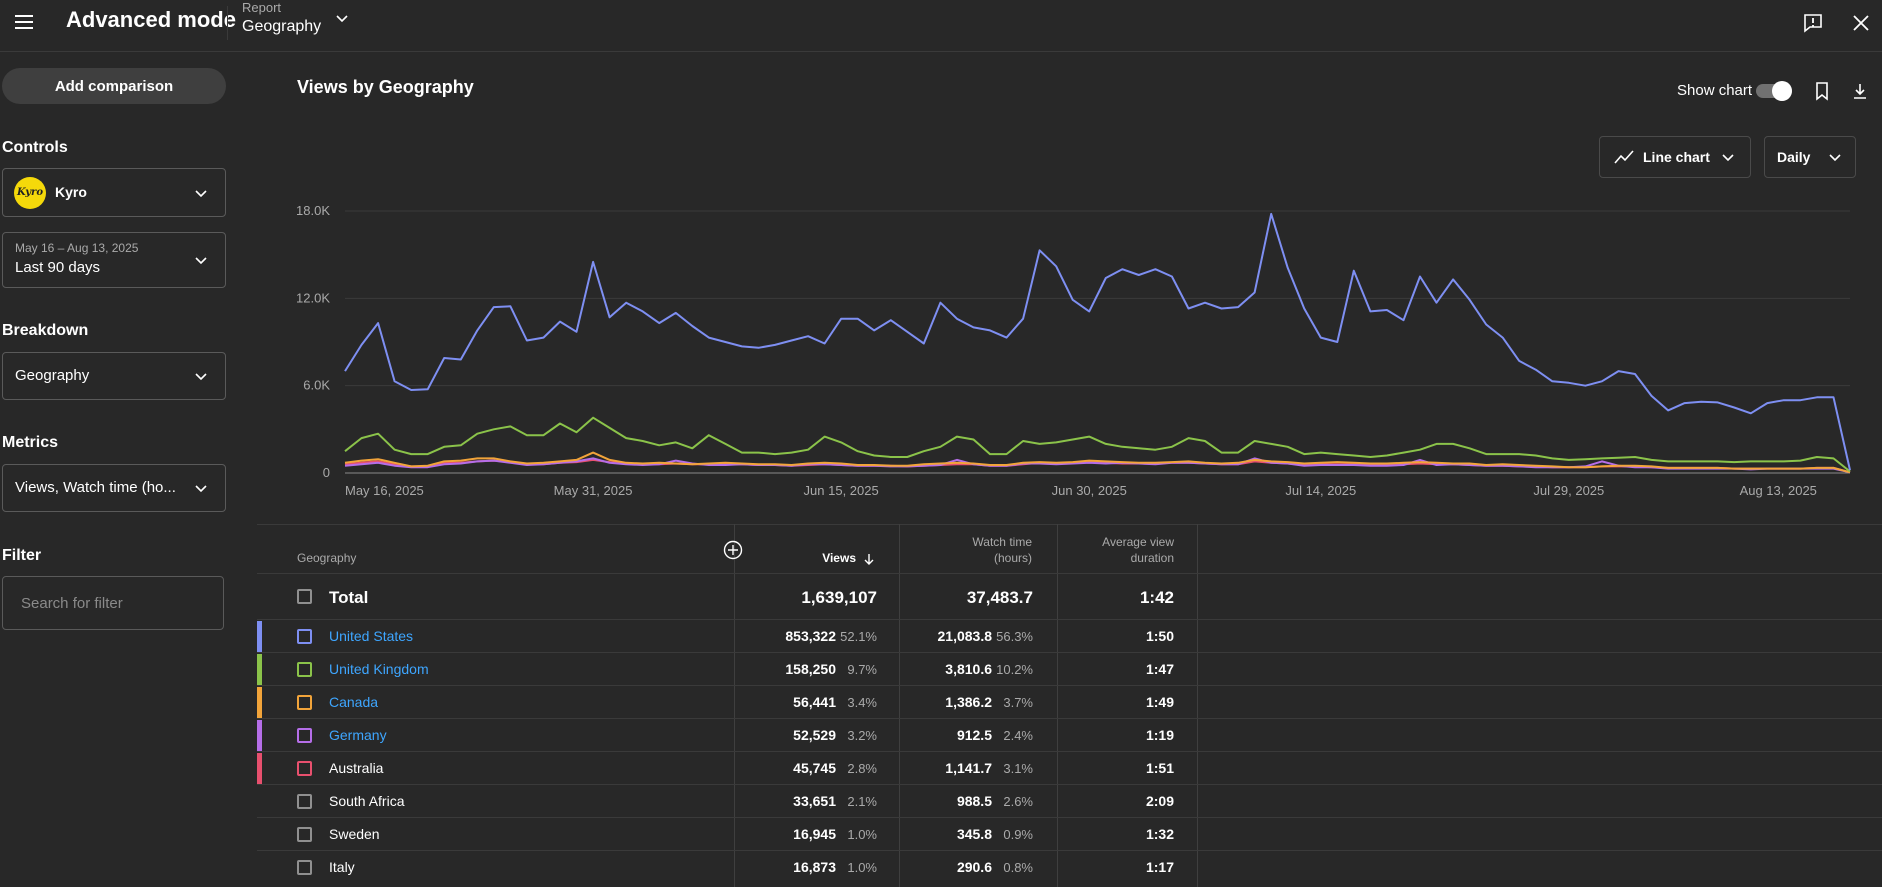 The image size is (1882, 887). Describe the element at coordinates (733, 550) in the screenshot. I see `add-circle-icon` at that location.